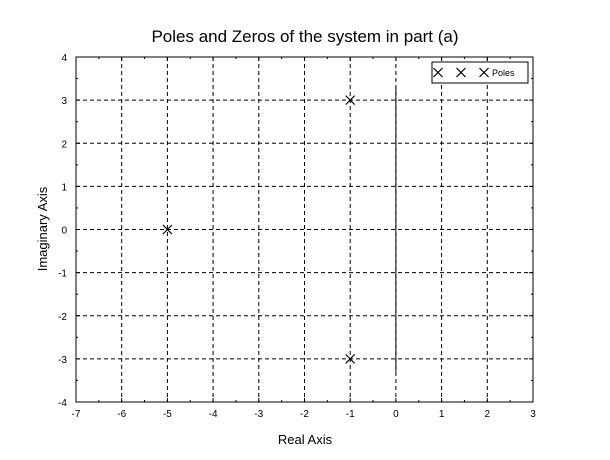  What do you see at coordinates (533, 414) in the screenshot?
I see `x-tick-label: 3` at bounding box center [533, 414].